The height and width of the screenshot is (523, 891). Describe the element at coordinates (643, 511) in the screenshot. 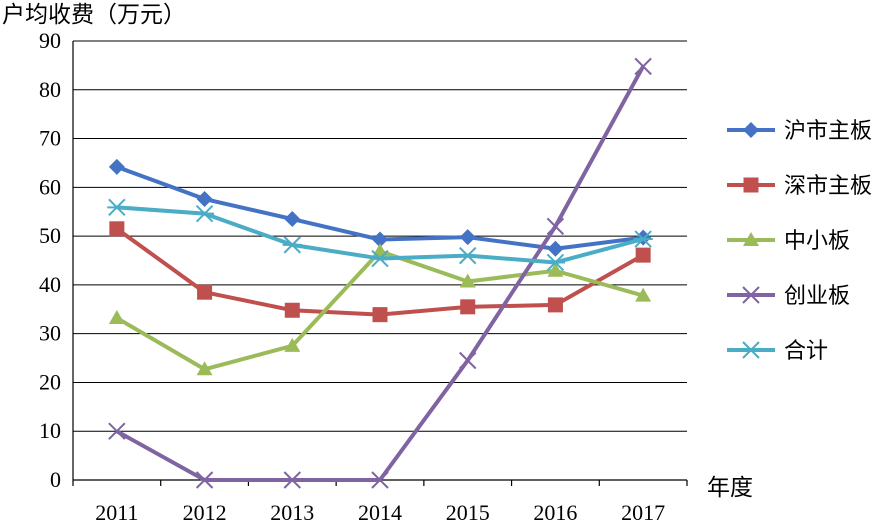

I see `x-tick-label-2017: 2017` at that location.